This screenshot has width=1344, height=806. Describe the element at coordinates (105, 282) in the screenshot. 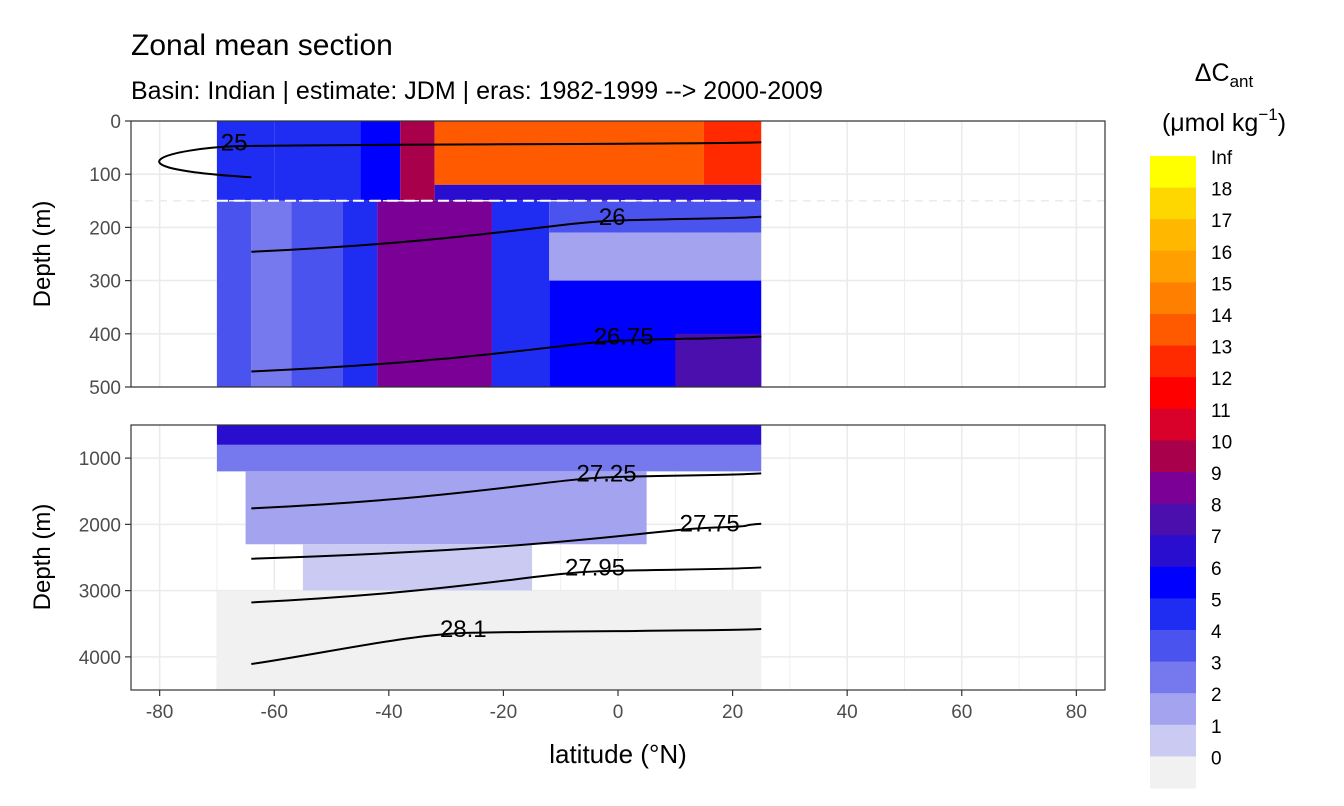

I see `y-tick-label: 300` at that location.